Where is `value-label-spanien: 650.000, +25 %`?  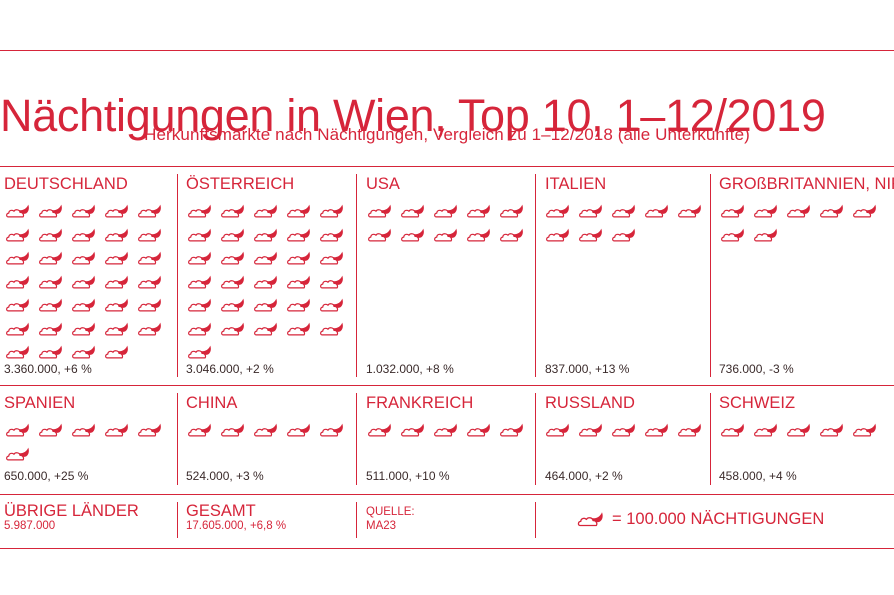
value-label-spanien: 650.000, +25 % is located at coordinates (46, 476).